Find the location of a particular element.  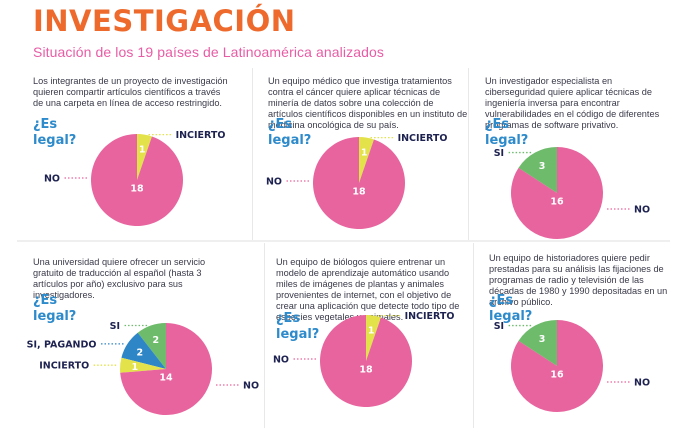

divider-horizontal is located at coordinates (343, 241).